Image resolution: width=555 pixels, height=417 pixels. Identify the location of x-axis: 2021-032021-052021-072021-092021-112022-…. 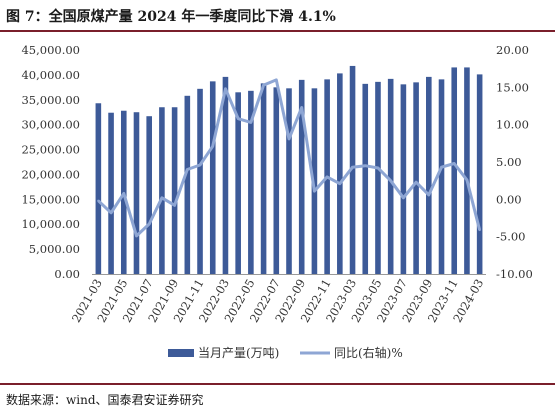
(277, 299).